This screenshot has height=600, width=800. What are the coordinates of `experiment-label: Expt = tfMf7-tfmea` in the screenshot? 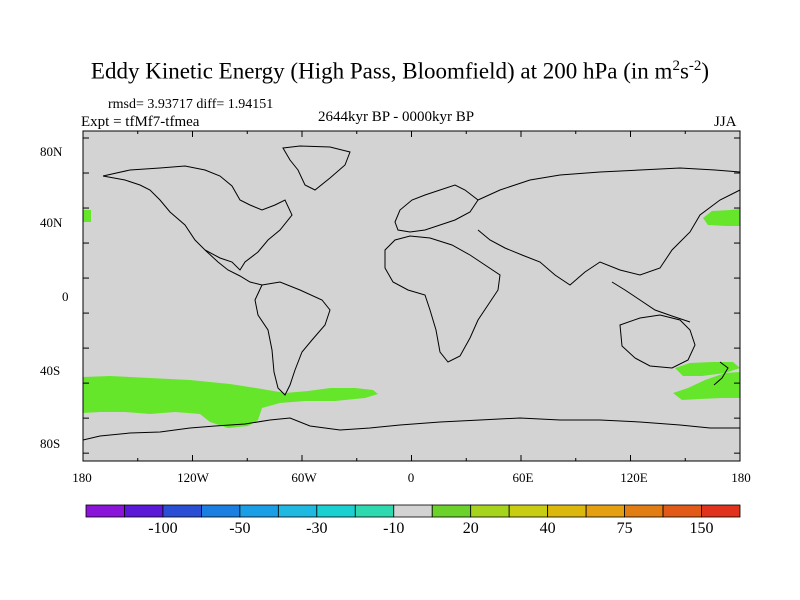 It's located at (140, 122).